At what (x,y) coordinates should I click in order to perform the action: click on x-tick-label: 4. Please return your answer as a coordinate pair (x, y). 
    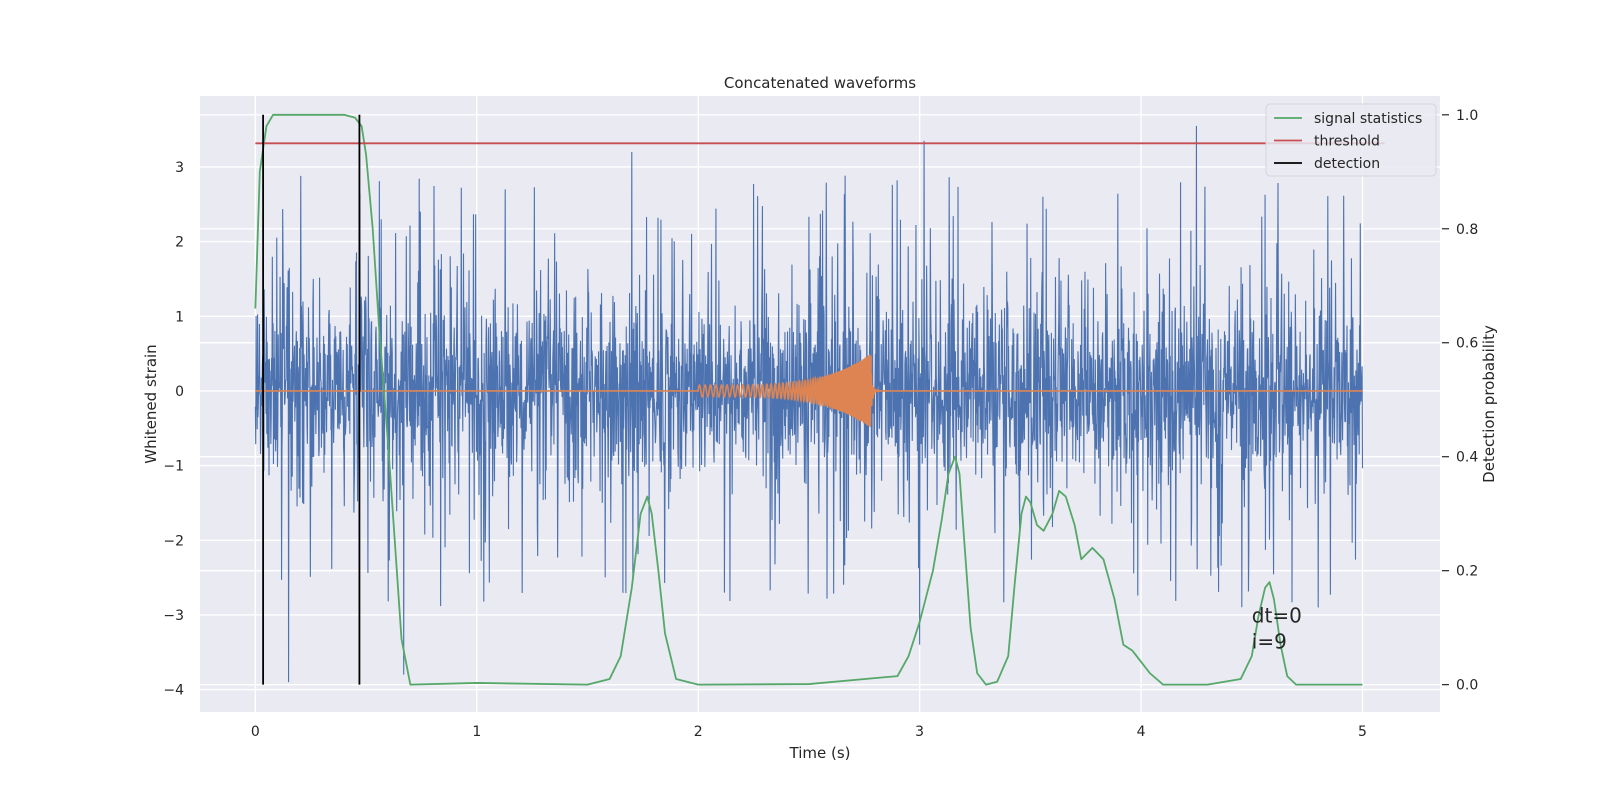
    Looking at the image, I should click on (1141, 732).